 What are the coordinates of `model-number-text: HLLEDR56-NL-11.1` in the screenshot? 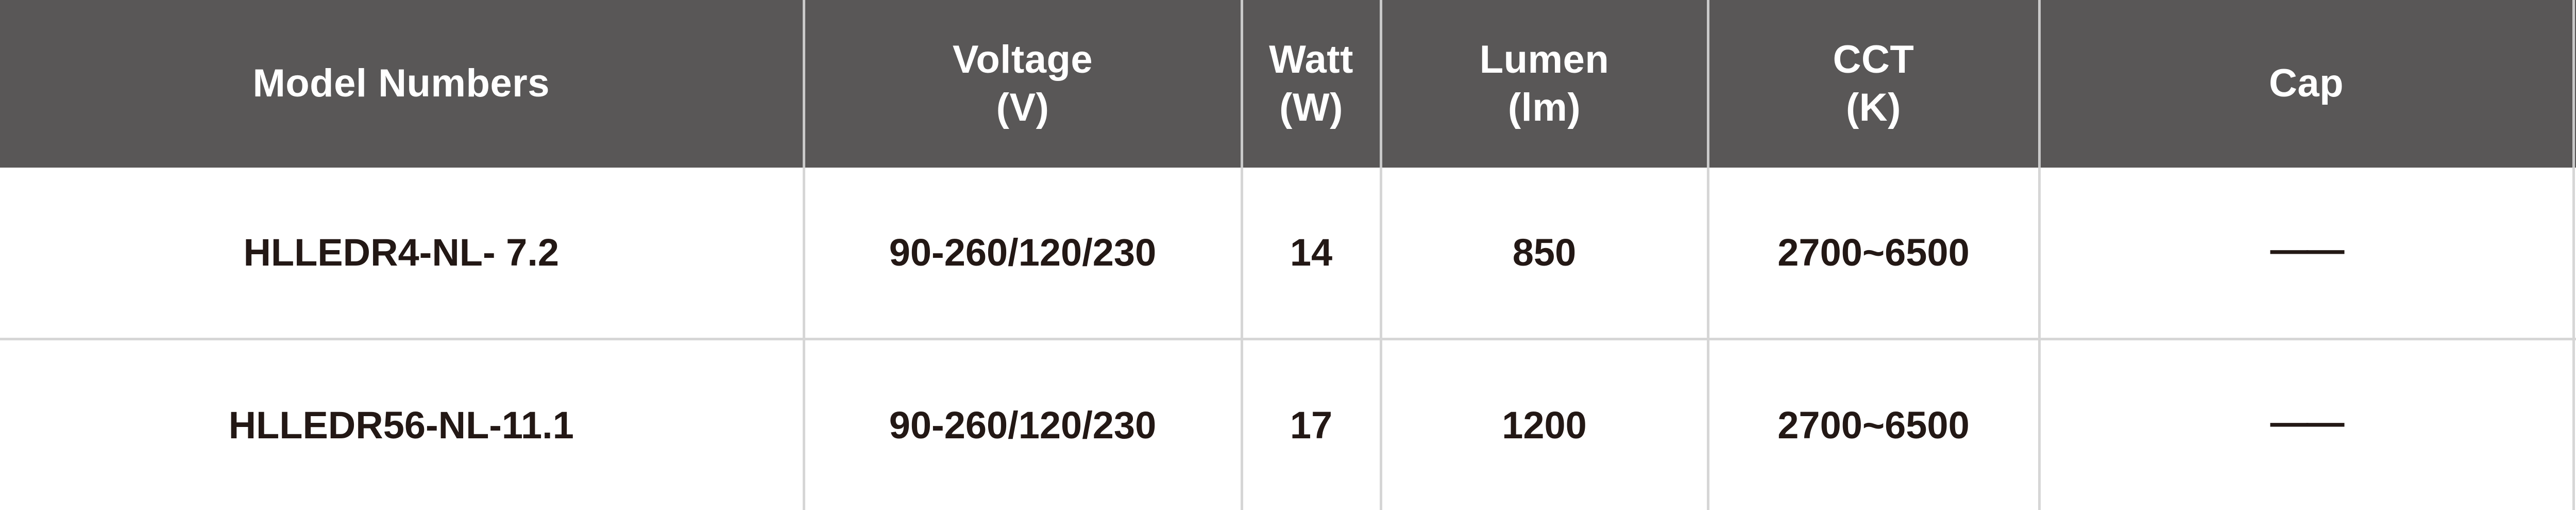 It's located at (401, 425).